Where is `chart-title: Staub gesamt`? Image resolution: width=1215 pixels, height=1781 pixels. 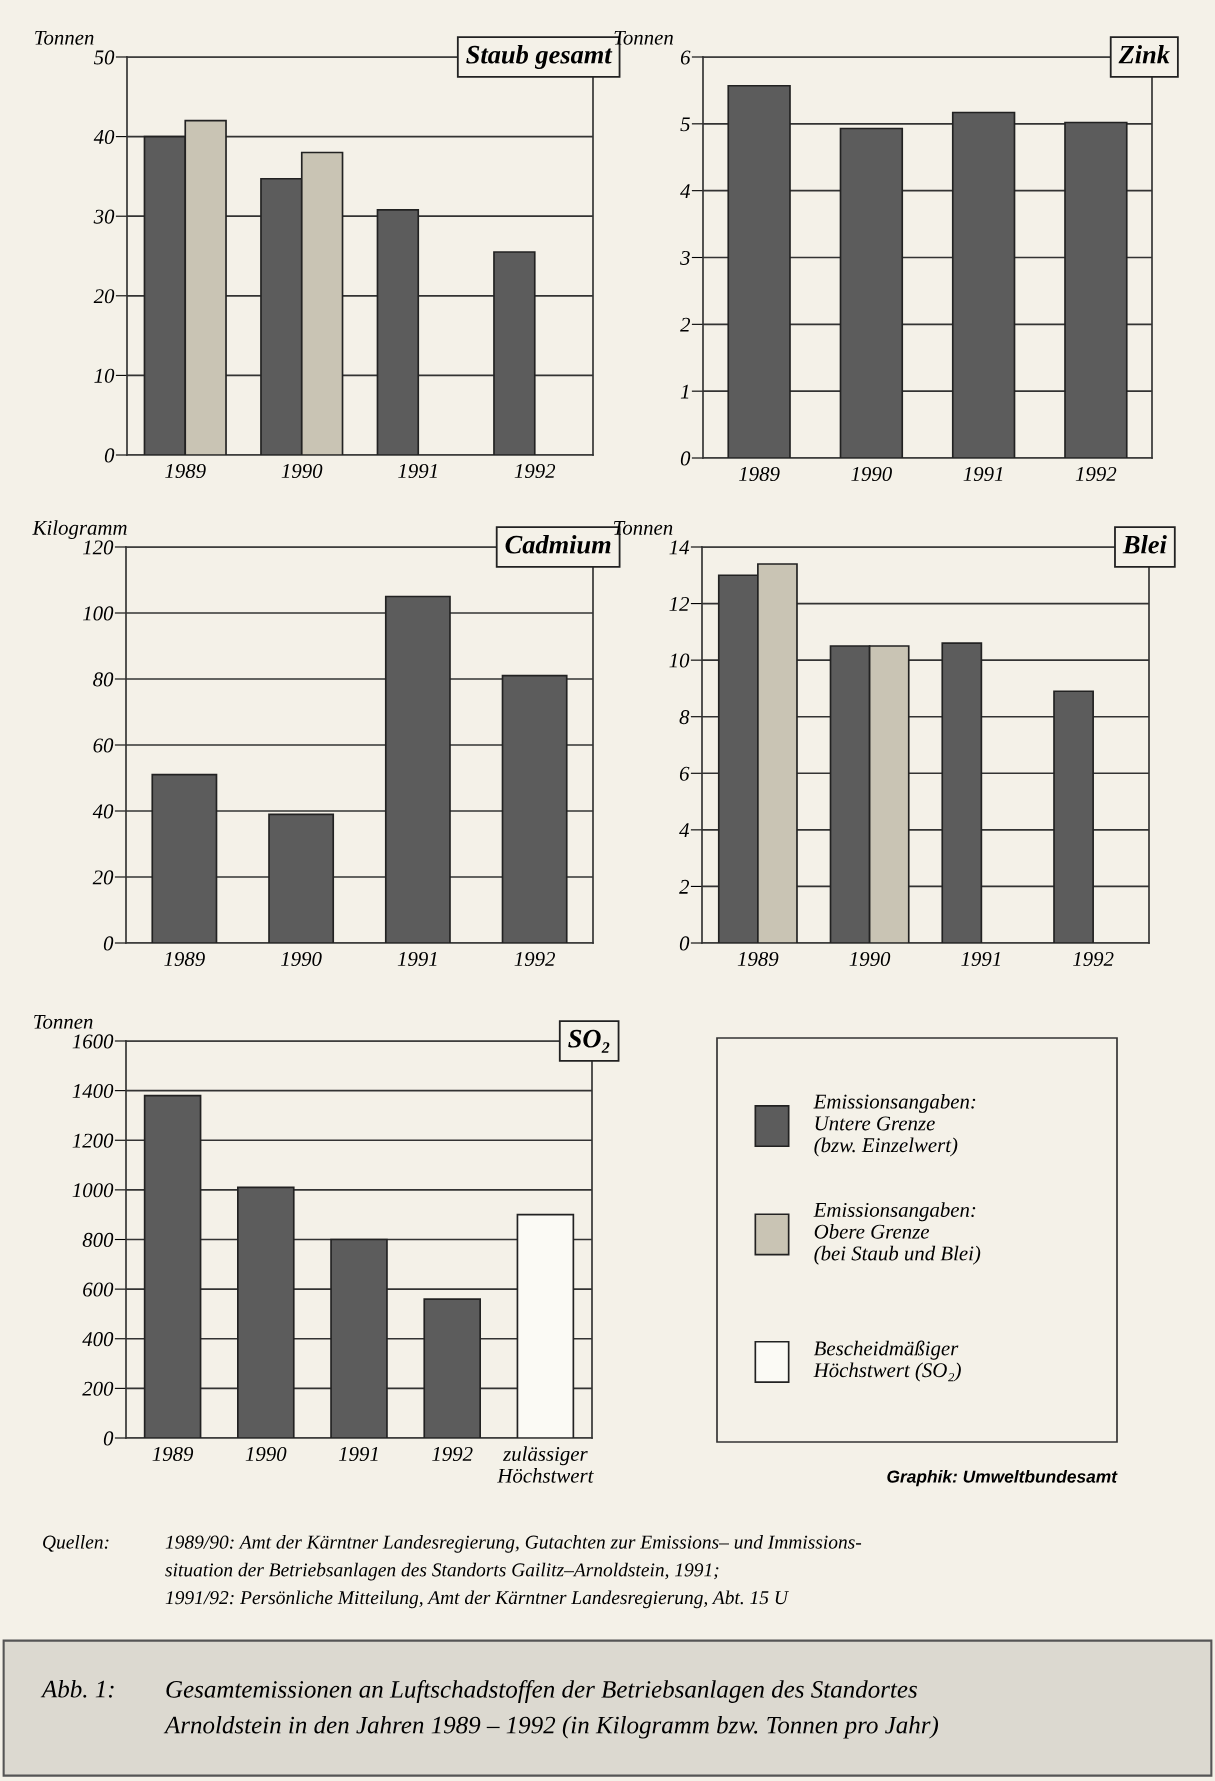
chart-title: Staub gesamt is located at coordinates (539, 57).